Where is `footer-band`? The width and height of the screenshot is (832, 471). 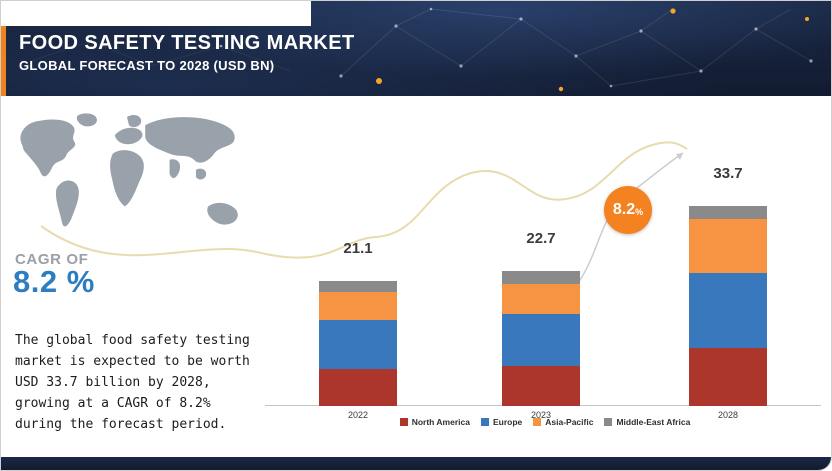 footer-band is located at coordinates (416, 463).